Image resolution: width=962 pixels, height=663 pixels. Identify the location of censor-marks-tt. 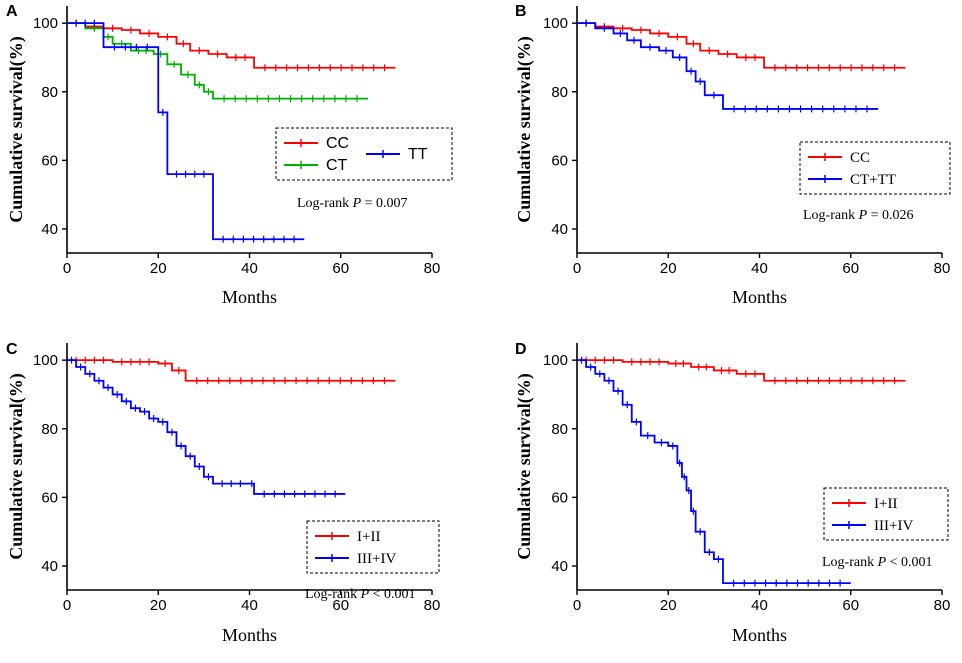
(185, 131).